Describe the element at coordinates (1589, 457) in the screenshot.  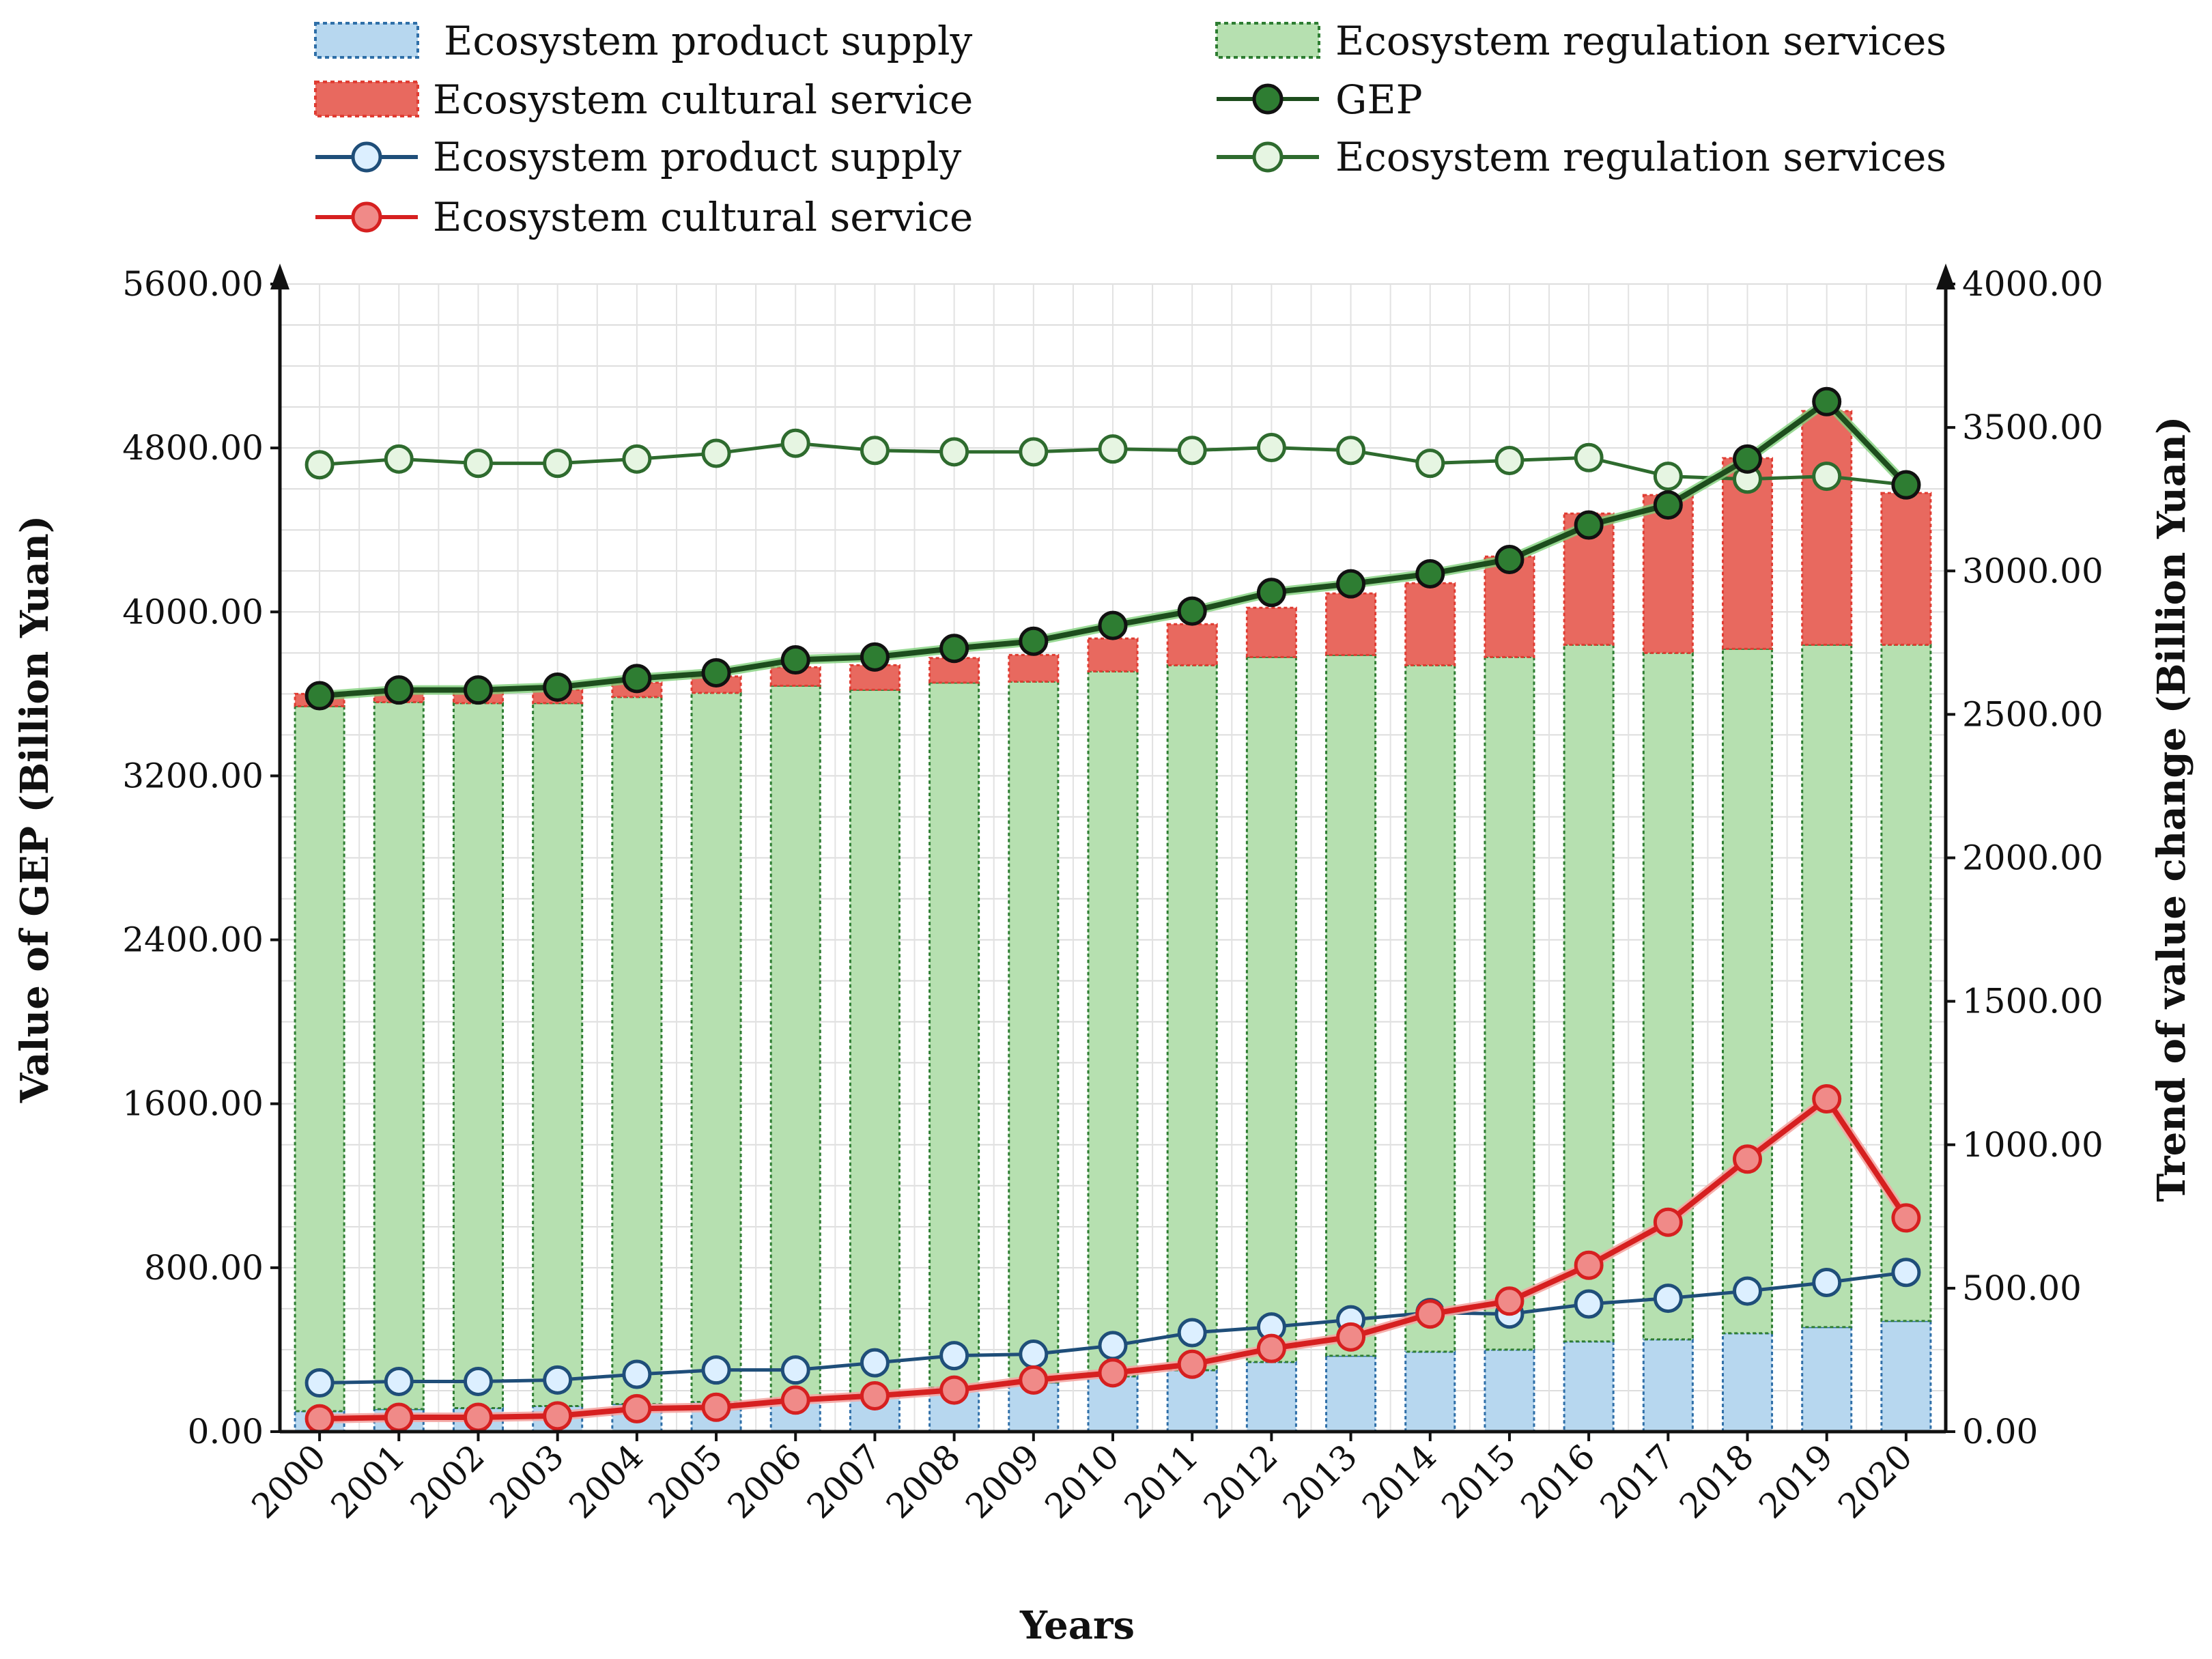
I see `point-regulation-2016` at that location.